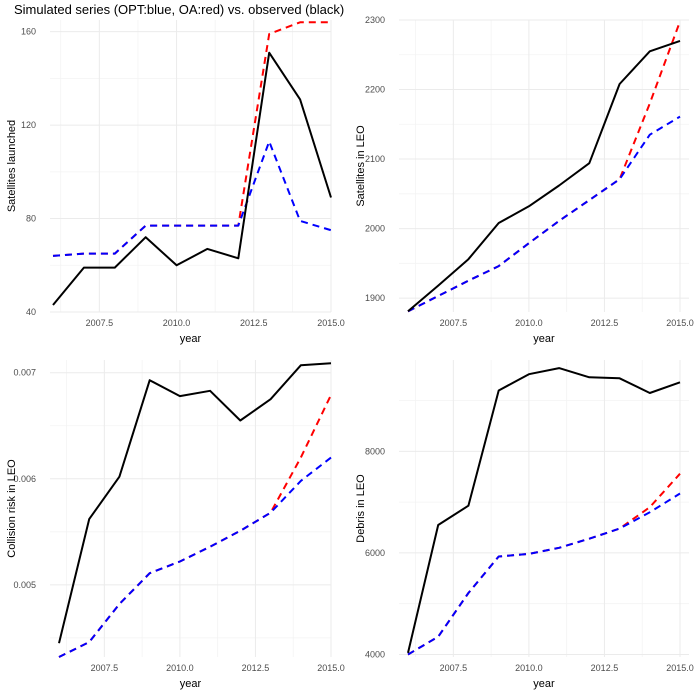 The height and width of the screenshot is (700, 700). Describe the element at coordinates (375, 90) in the screenshot. I see `y-tick-label: 2200` at that location.